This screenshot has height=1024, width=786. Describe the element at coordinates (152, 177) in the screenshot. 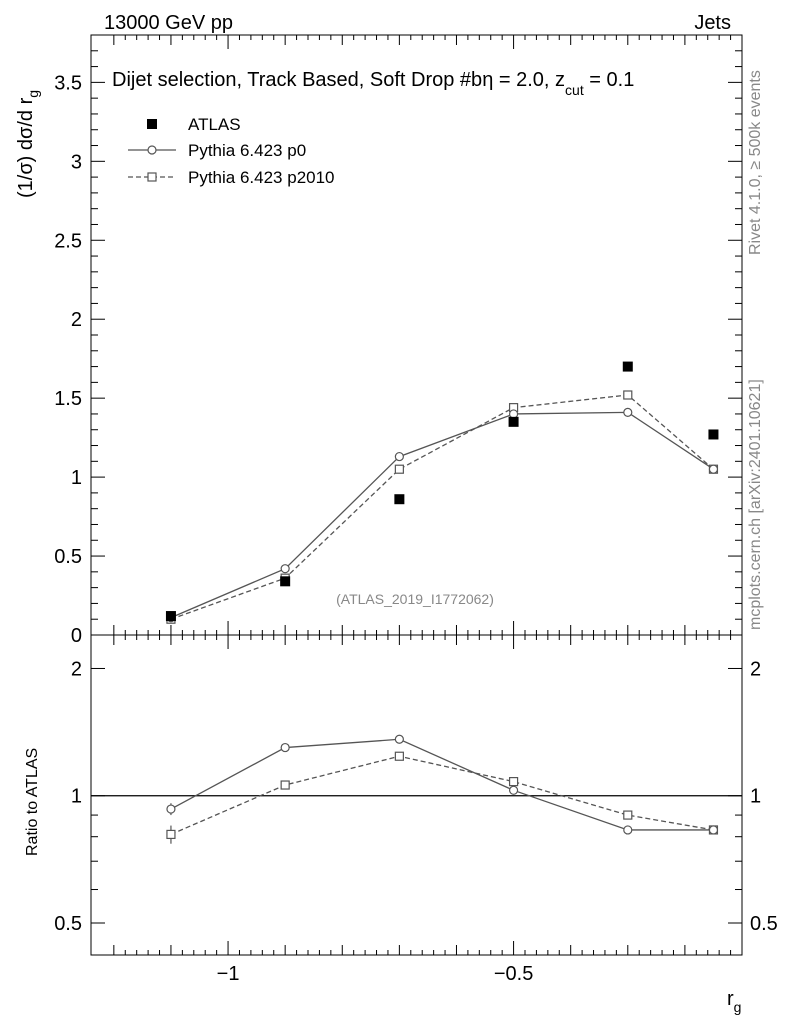

I see `legend-p2010-marker` at that location.